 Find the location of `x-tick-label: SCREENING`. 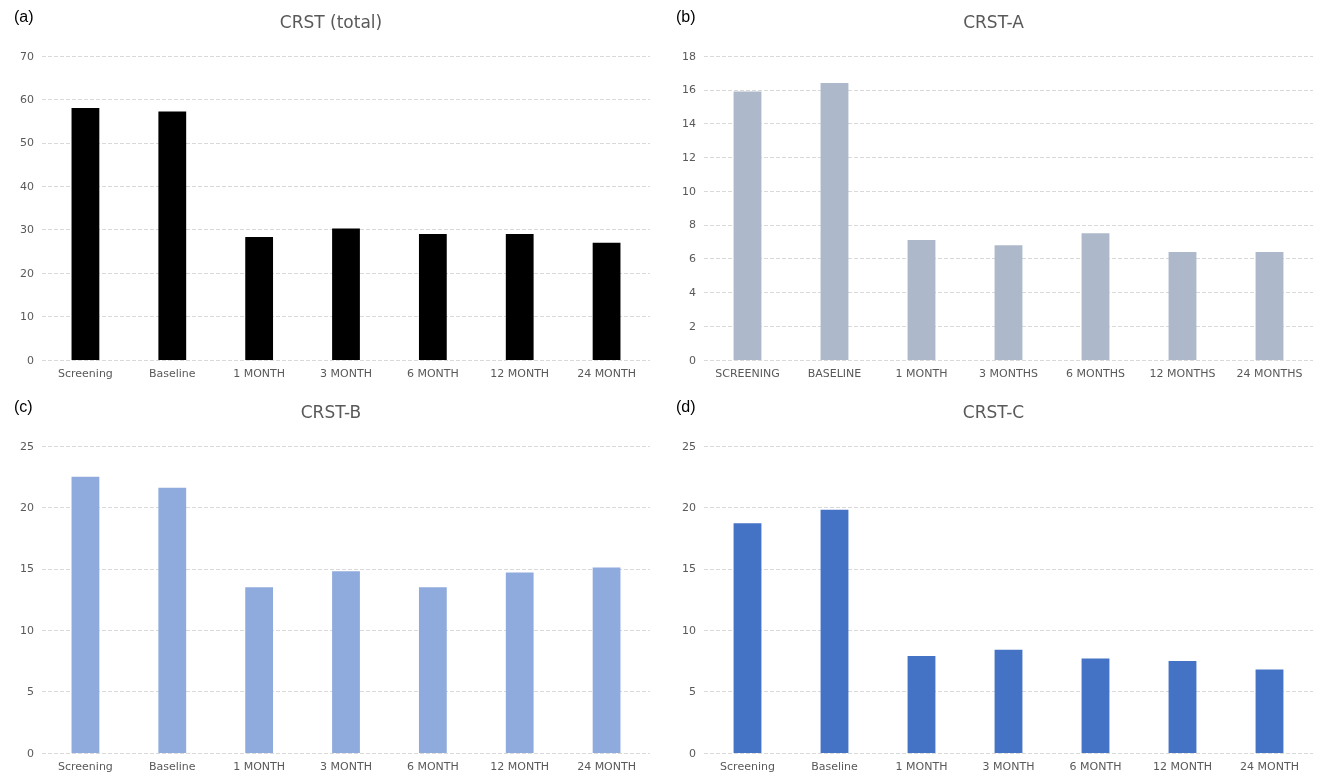

x-tick-label: SCREENING is located at coordinates (747, 373).